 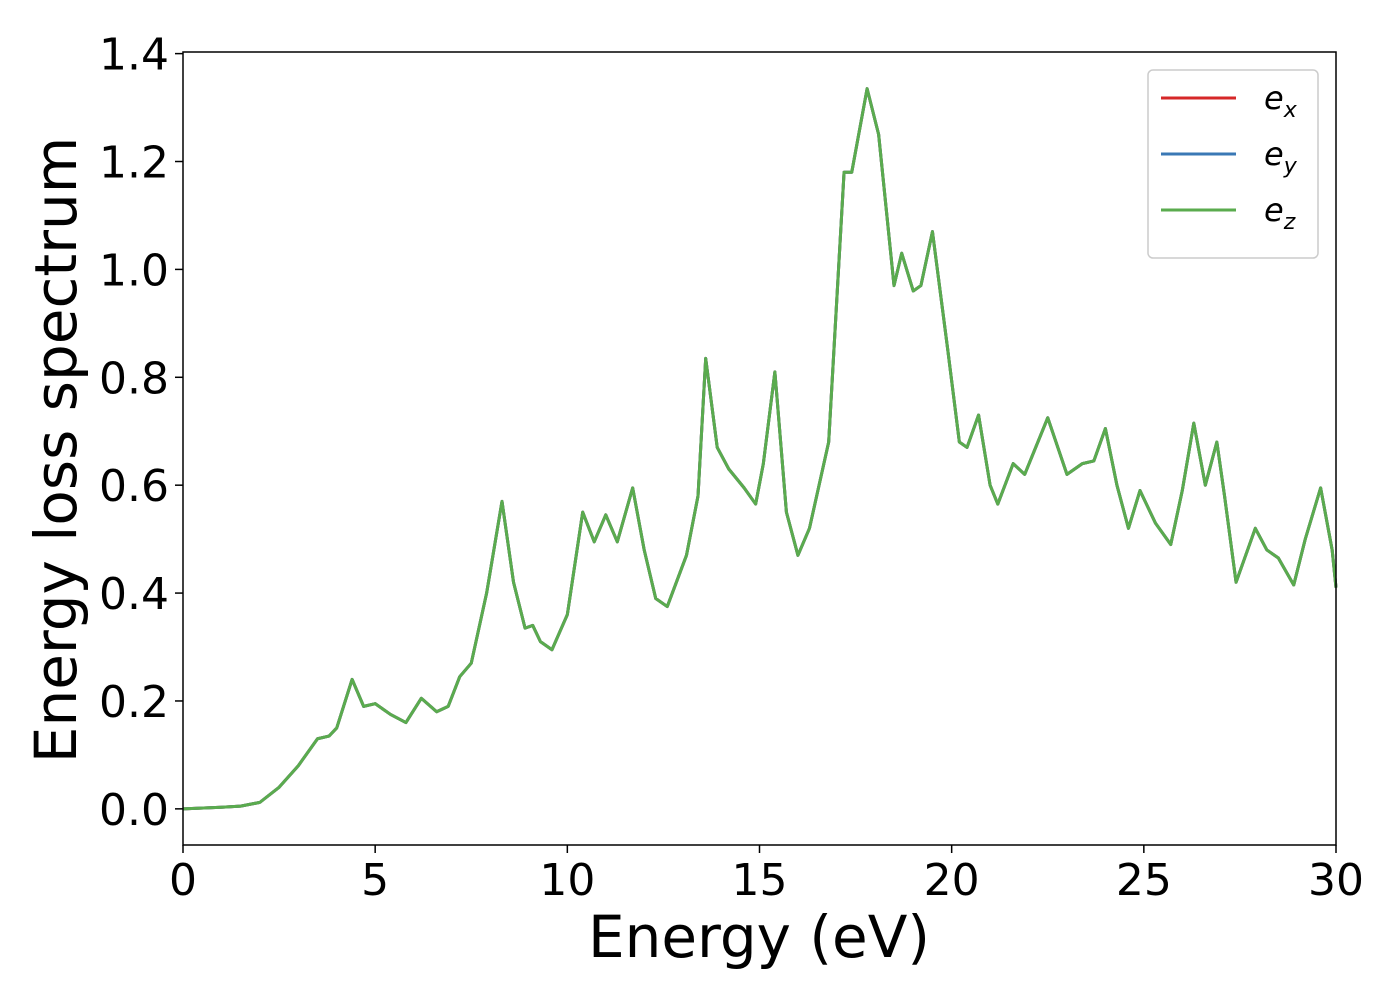 I want to click on y-tick-label: 0.4, so click(x=134, y=594).